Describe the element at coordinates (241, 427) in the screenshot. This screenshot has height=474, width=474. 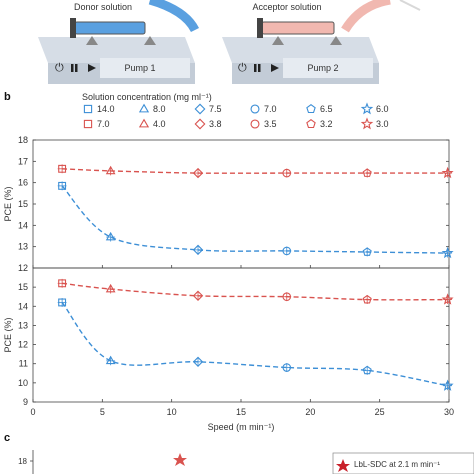
I see `x-axis-label: Speed (m min⁻¹)` at that location.